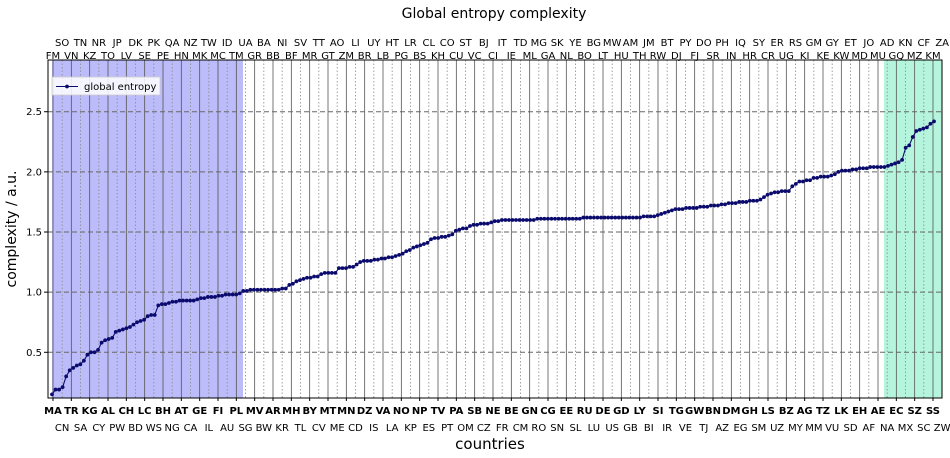 The width and height of the screenshot is (950, 458). What do you see at coordinates (704, 43) in the screenshot?
I see `x-tick-label-top: DO` at bounding box center [704, 43].